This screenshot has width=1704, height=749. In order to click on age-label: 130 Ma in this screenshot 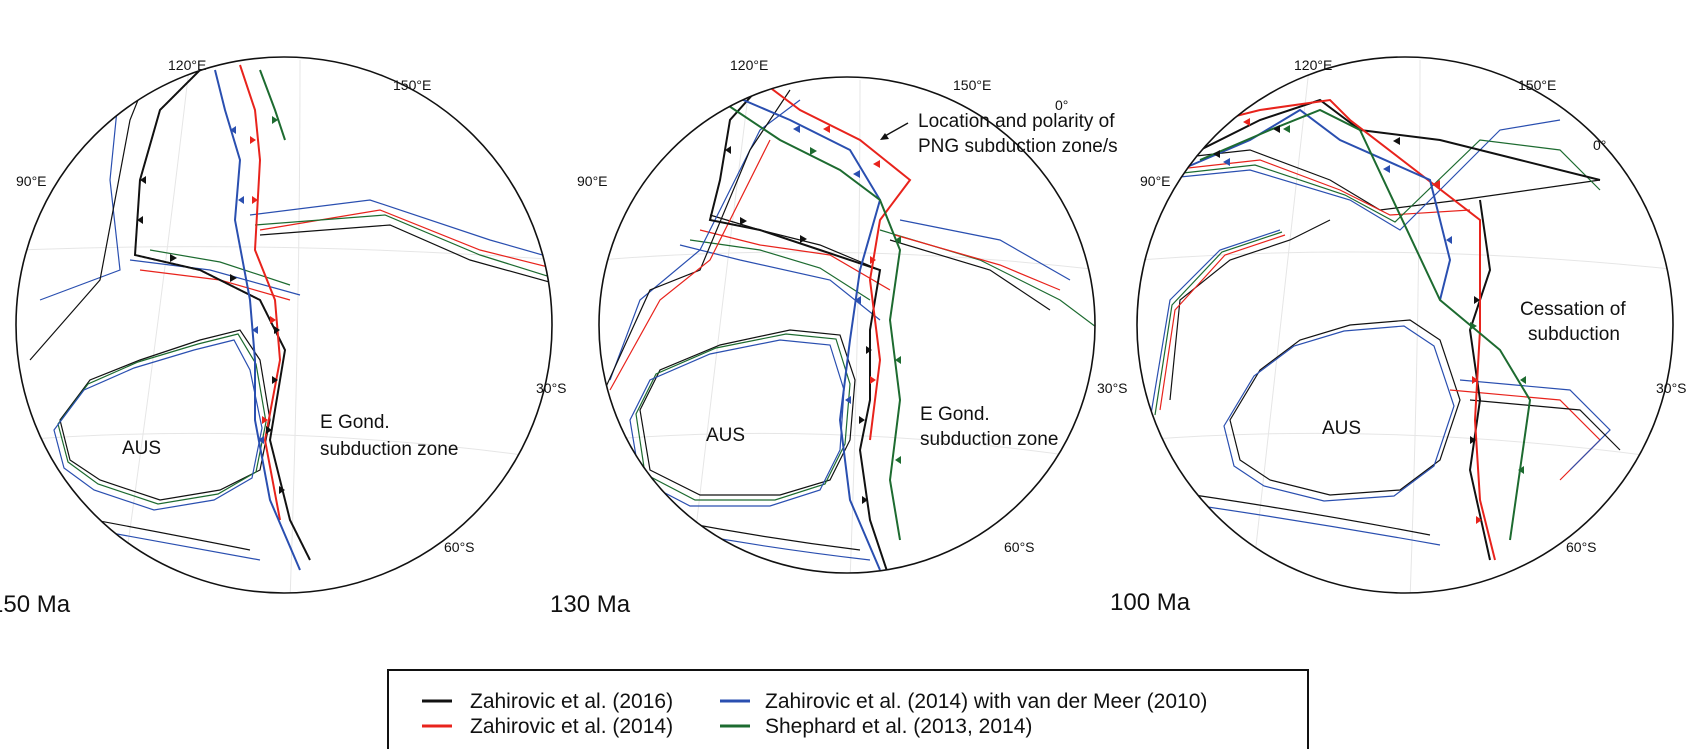, I will do `click(590, 604)`.